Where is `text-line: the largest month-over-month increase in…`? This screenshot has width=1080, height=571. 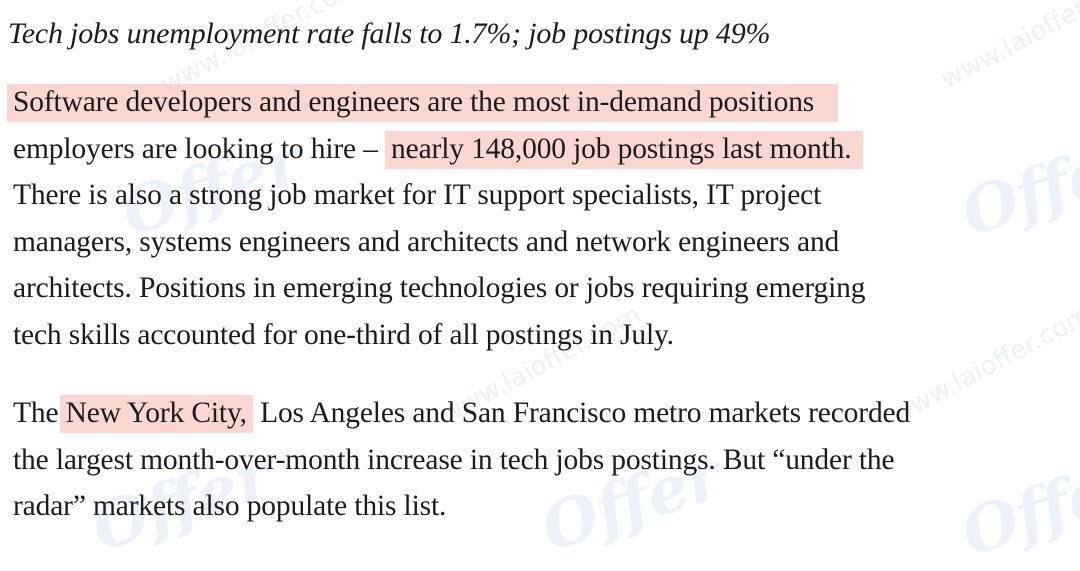
text-line: the largest month-over-month increase in… is located at coordinates (454, 459).